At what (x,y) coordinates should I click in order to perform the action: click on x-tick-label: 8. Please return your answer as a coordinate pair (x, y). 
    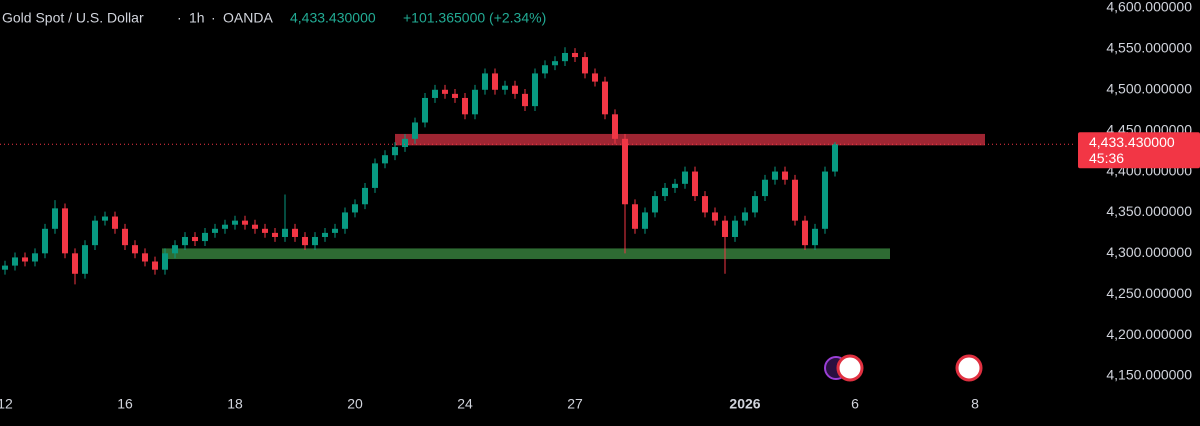
    Looking at the image, I should click on (975, 404).